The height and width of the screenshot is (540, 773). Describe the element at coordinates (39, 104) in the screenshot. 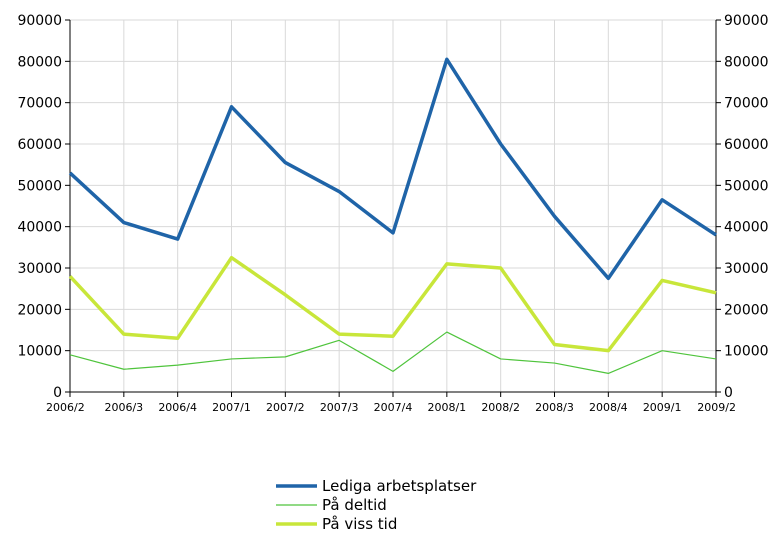

I see `y-tick-label-left: 70000` at that location.